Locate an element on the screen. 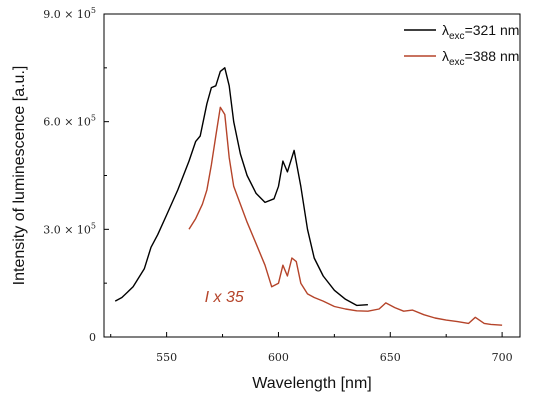  y-tick-label: 6.0 × 10⁵ is located at coordinates (69, 121).